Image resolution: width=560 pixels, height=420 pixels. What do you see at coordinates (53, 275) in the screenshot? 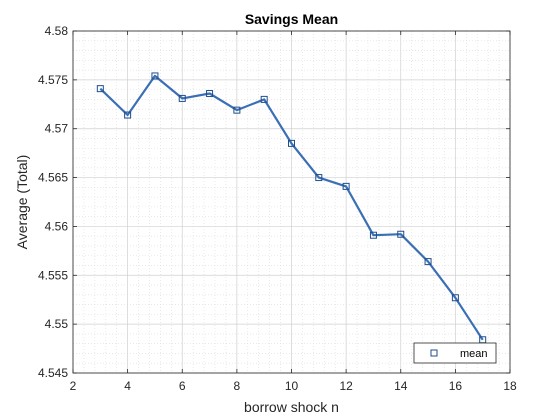
I see `y-tick-label: 4.555` at bounding box center [53, 275].